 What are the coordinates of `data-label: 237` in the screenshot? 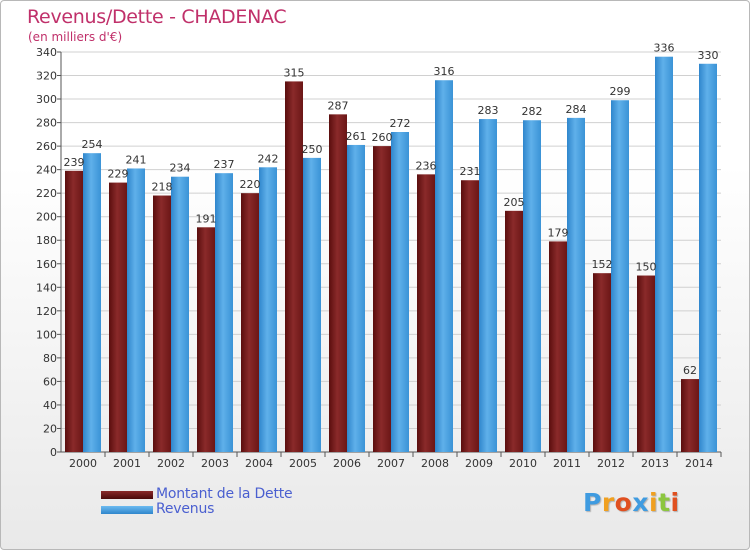 It's located at (224, 164).